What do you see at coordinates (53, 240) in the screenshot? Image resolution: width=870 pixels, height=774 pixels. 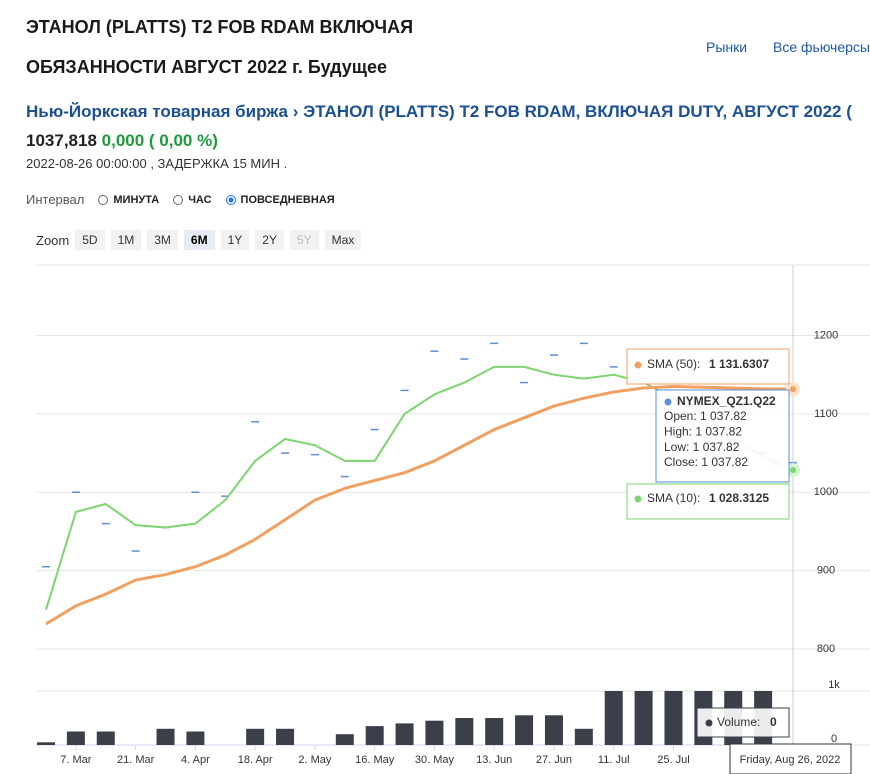 I see `zoom-label: Zoom` at bounding box center [53, 240].